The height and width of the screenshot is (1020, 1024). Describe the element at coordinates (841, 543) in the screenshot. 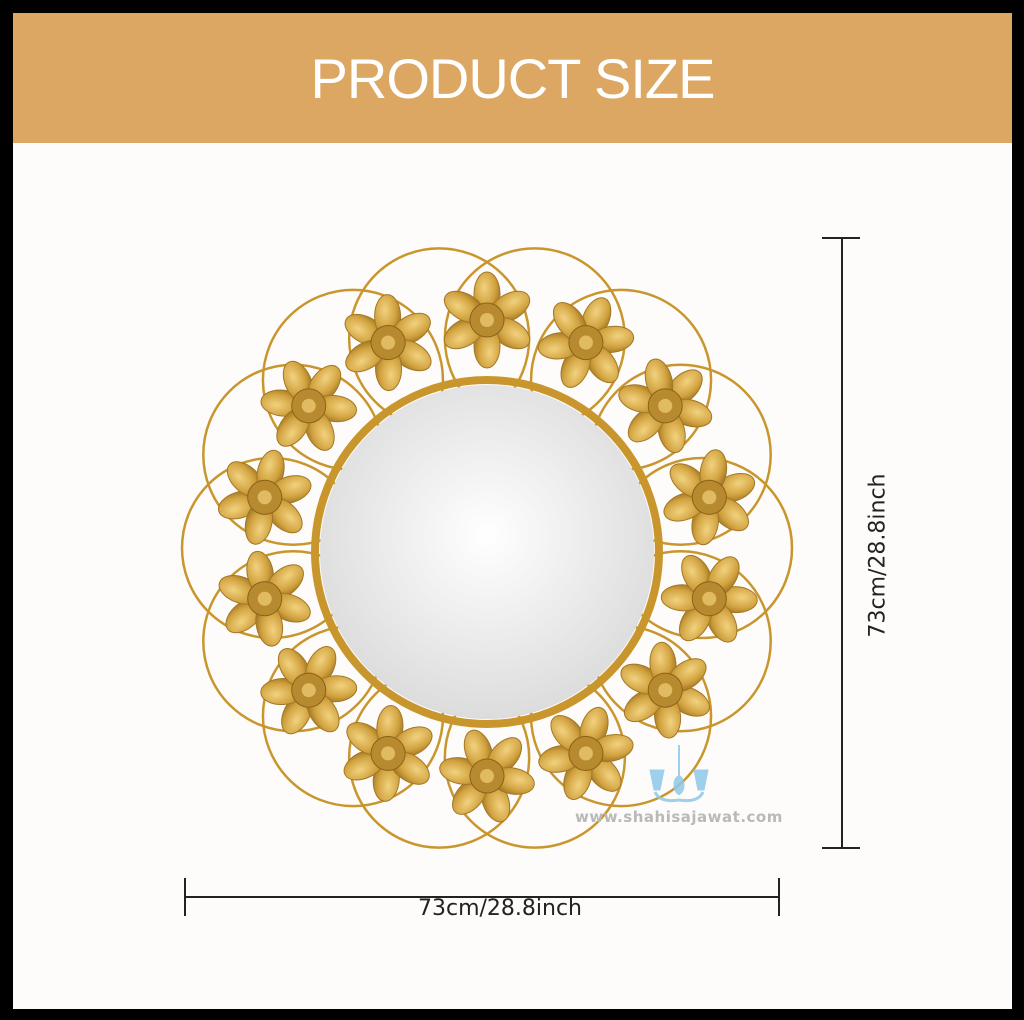

I see `height-dimension-line` at that location.